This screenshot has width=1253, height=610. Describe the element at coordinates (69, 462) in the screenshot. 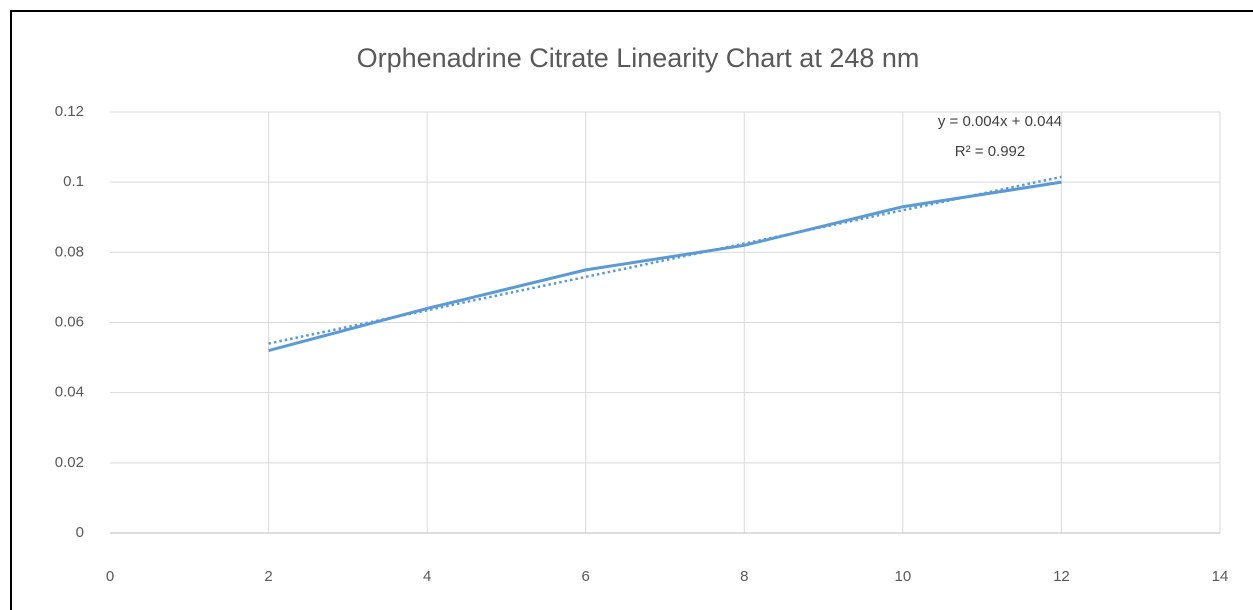

I see `y-tick-label: 0.02` at that location.